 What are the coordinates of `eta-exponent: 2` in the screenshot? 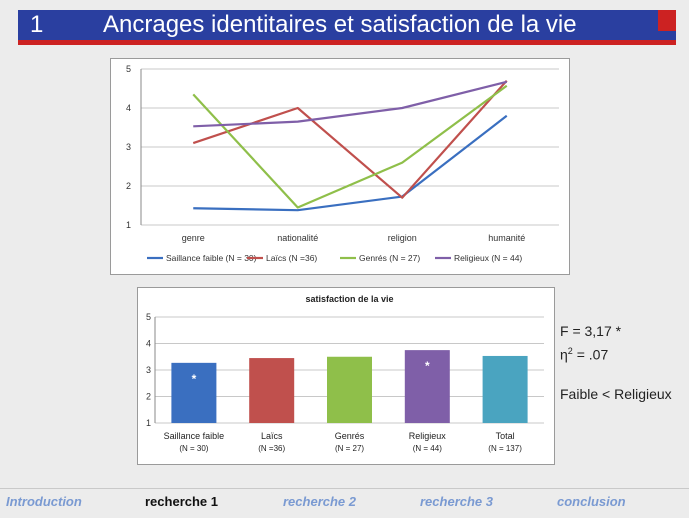 It's located at (570, 351).